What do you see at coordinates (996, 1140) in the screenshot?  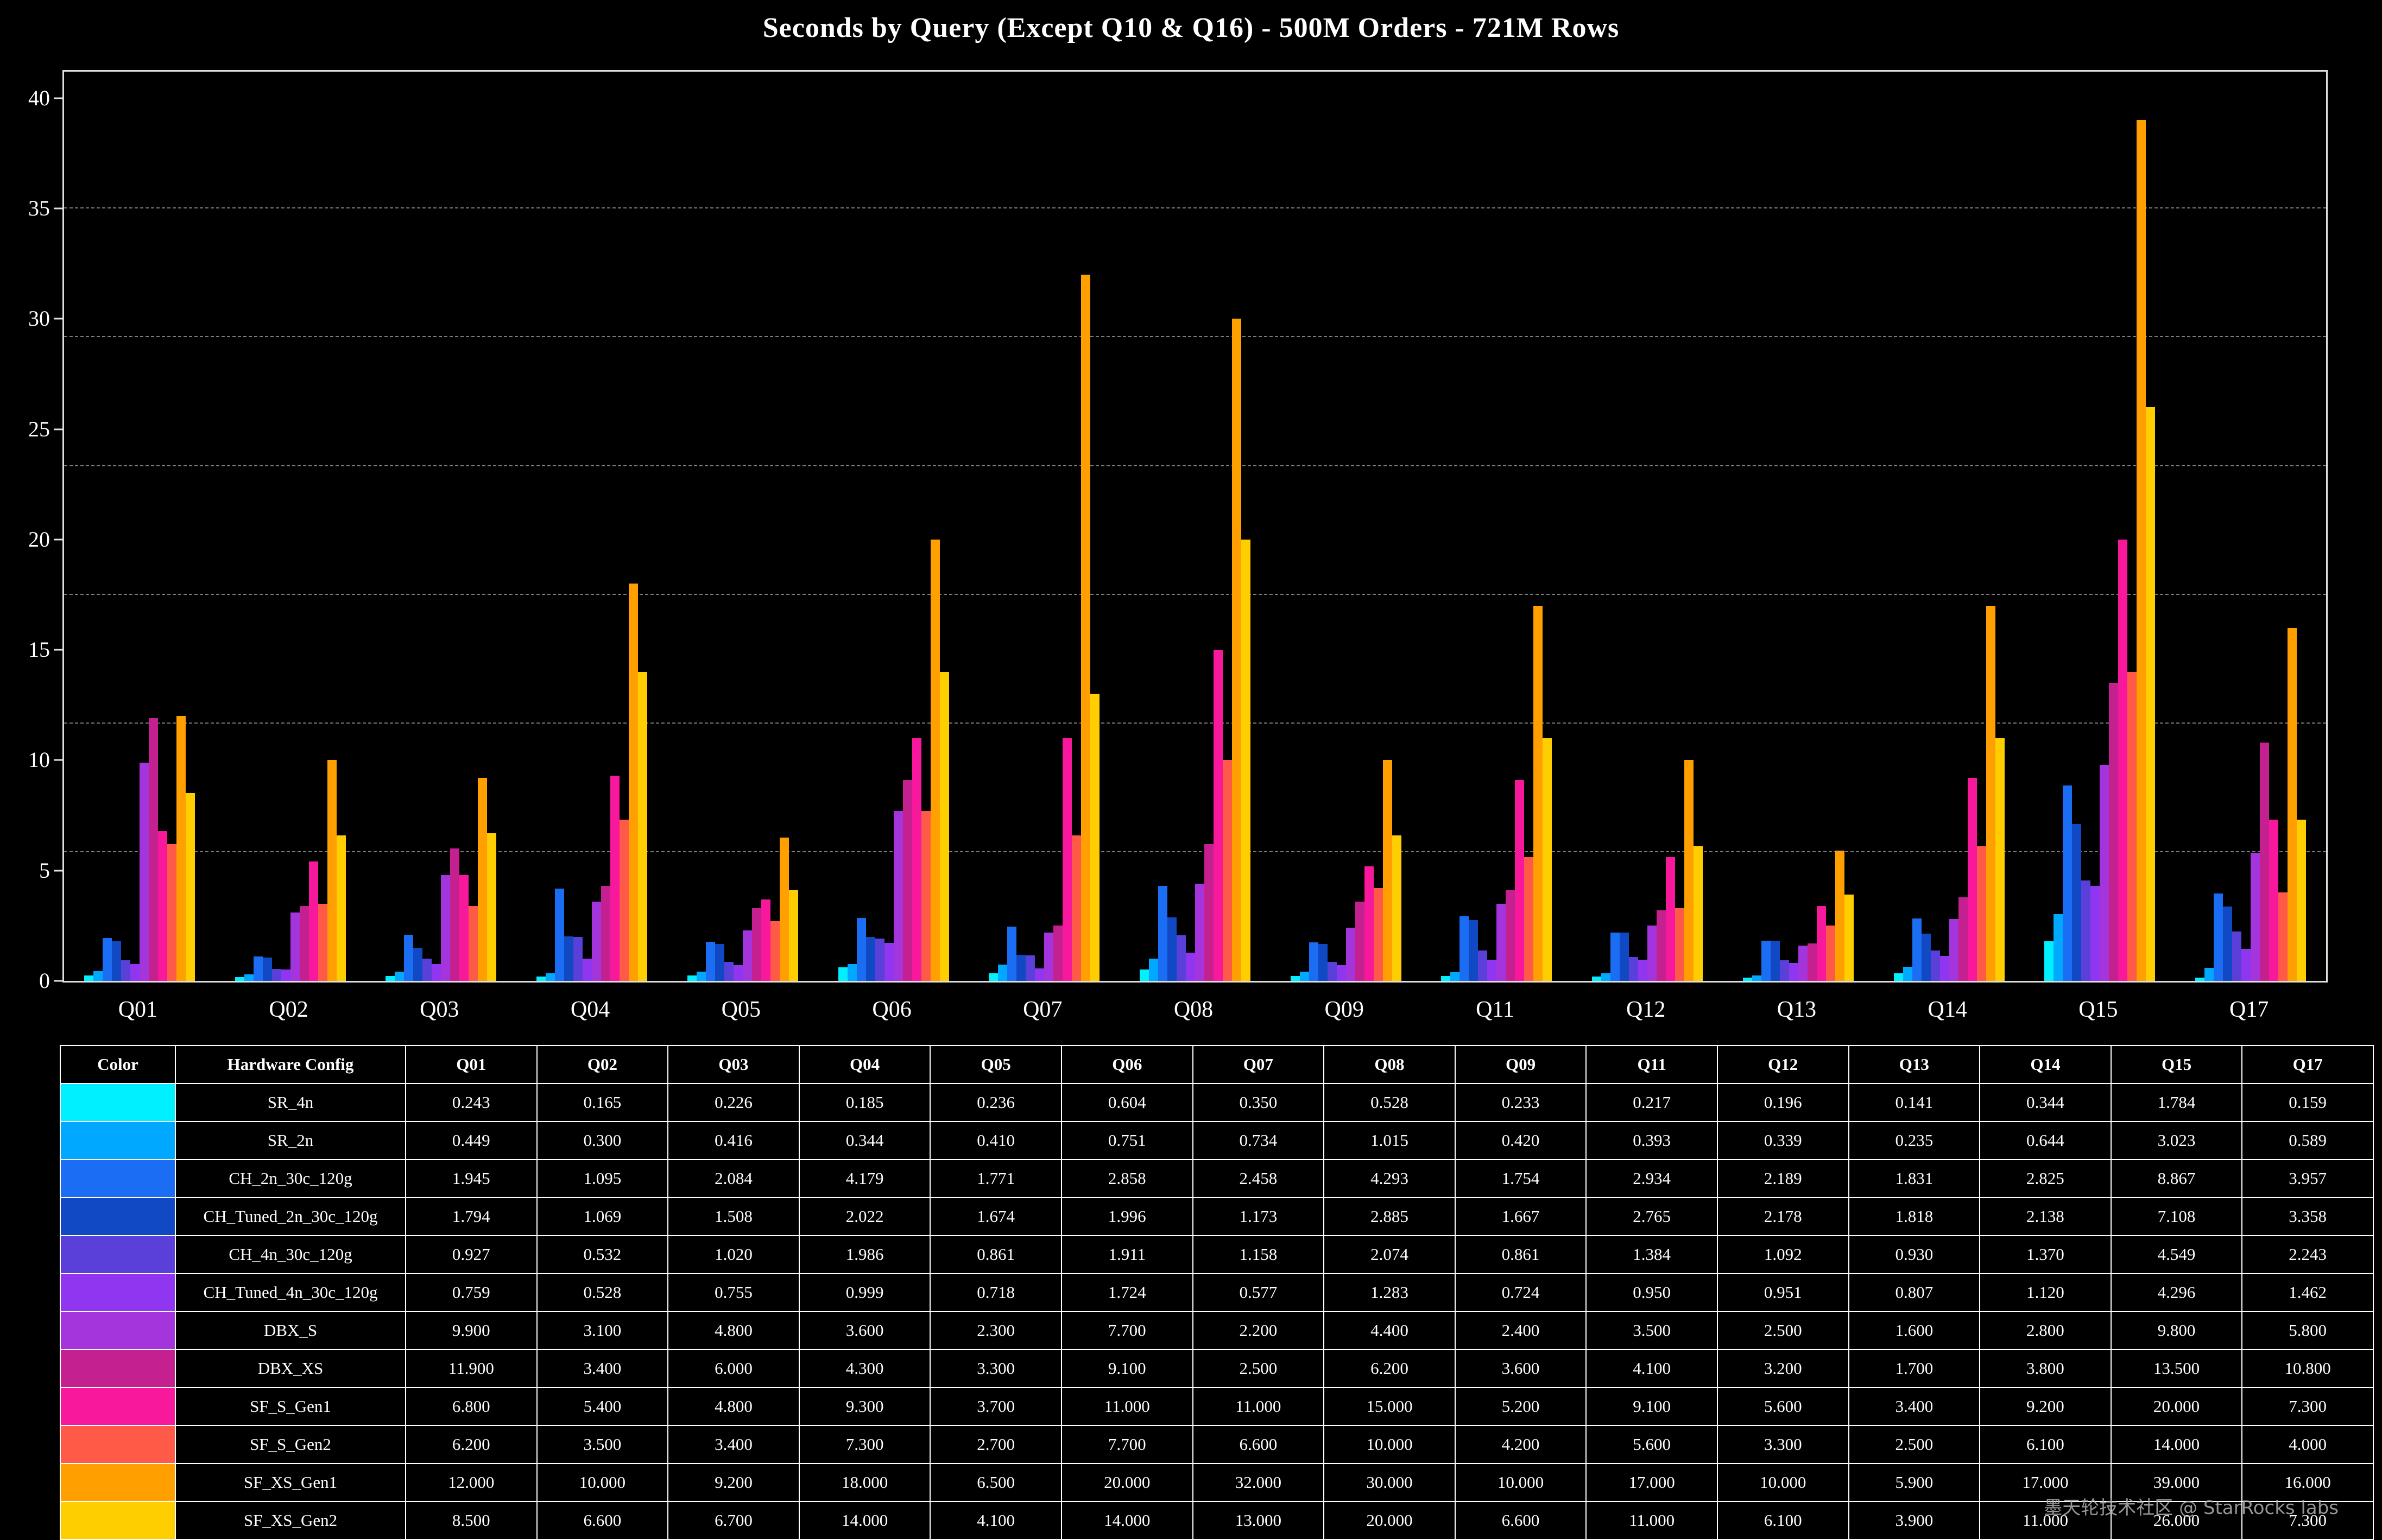 I see `value-cell-SR_2n-Q05: 0.410` at bounding box center [996, 1140].